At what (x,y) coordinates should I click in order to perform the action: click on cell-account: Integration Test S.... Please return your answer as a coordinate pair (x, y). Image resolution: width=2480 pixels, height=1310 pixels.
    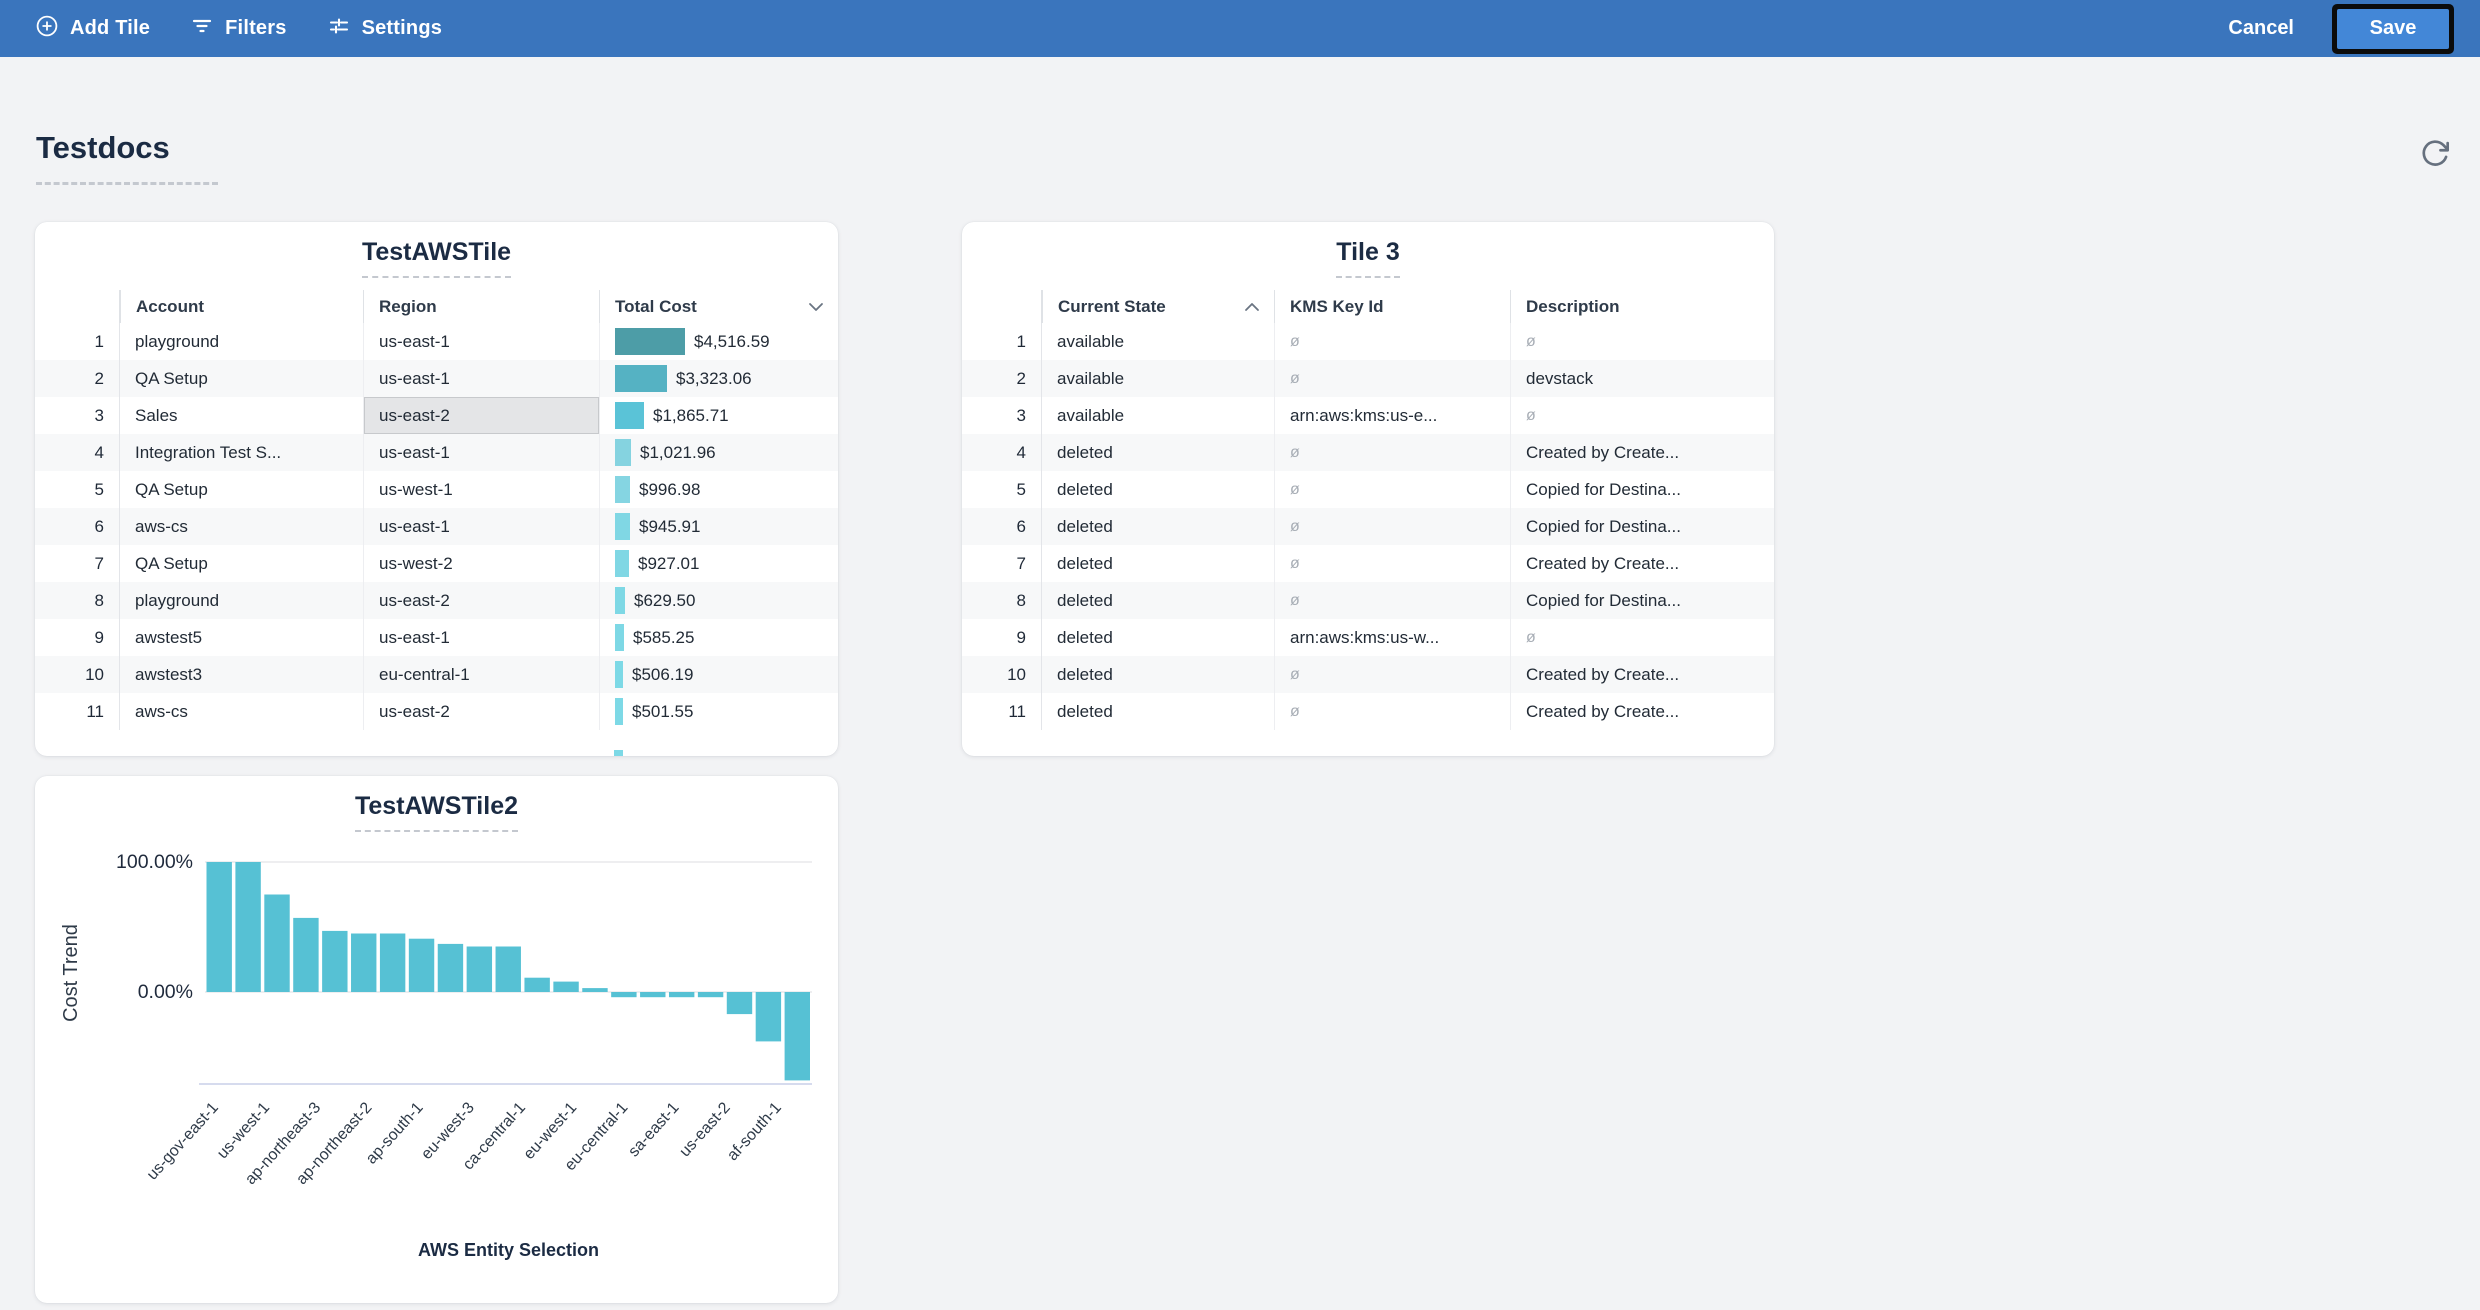
    Looking at the image, I should click on (208, 452).